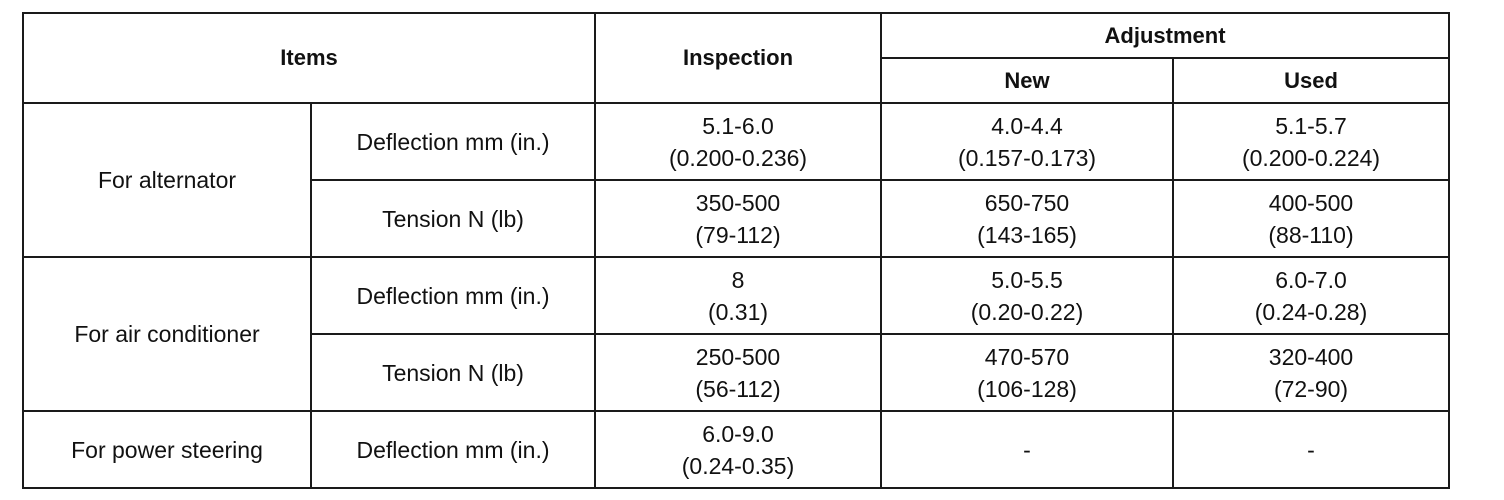 The height and width of the screenshot is (500, 1504). Describe the element at coordinates (1027, 372) in the screenshot. I see `new-cell: 470-570 (106-128)` at that location.